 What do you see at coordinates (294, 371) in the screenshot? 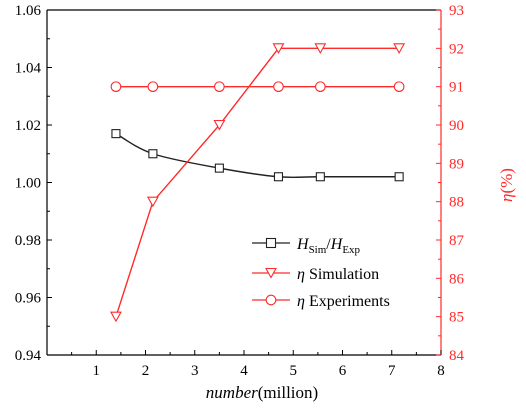
I see `x-tick-label: 5` at bounding box center [294, 371].